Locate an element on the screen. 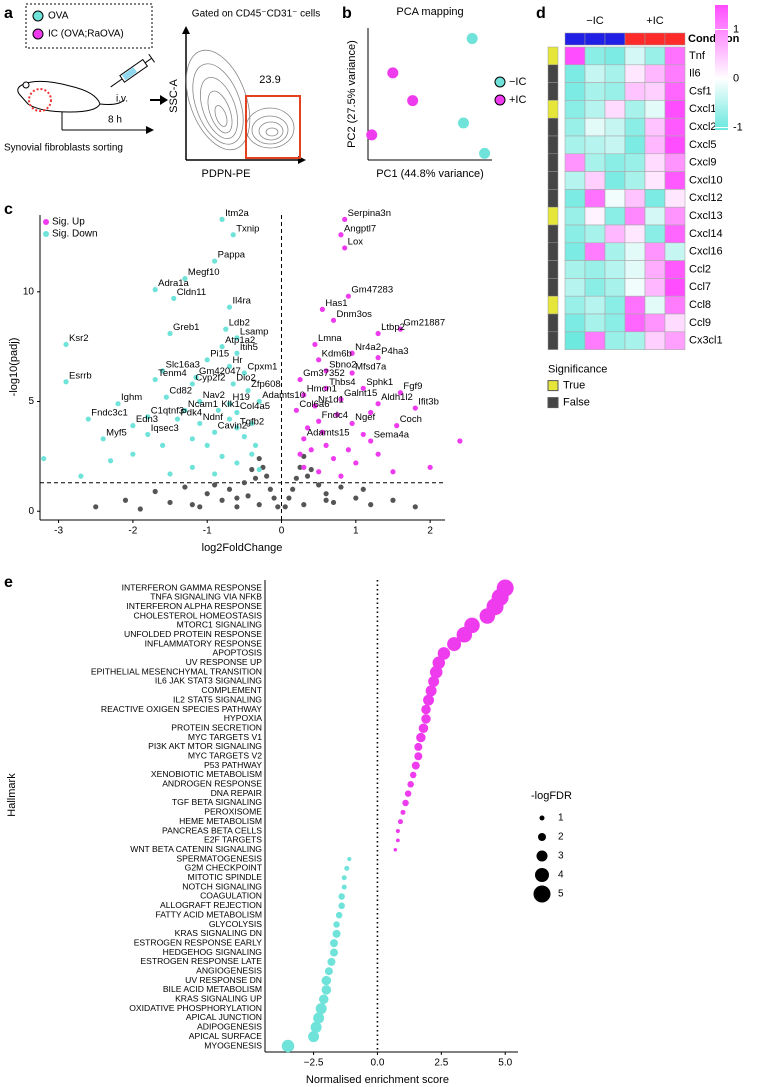 This screenshot has width=761, height=1087. y-tick-label: ALLOGRAFT REJECTION is located at coordinates (211, 905).